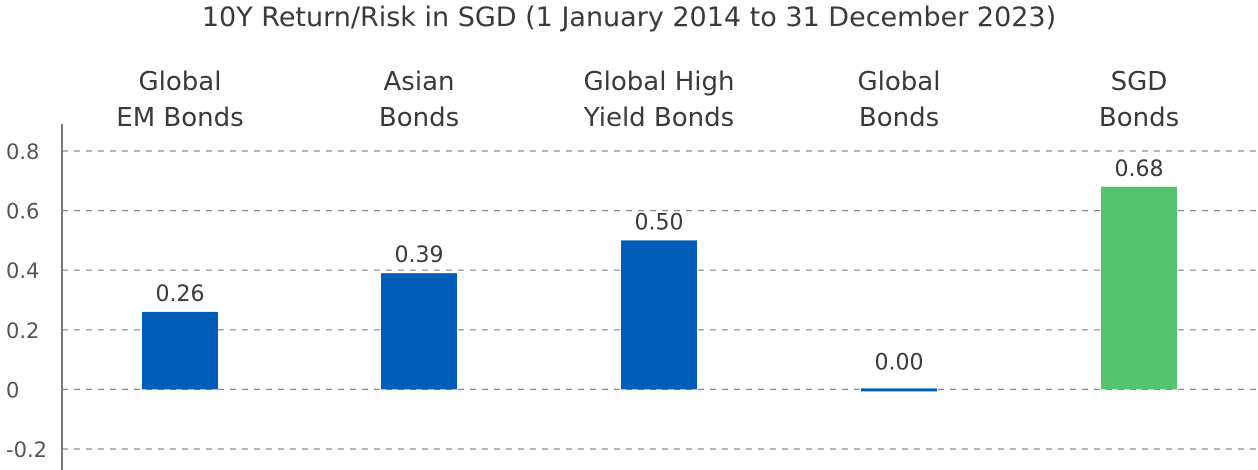 The image size is (1258, 470). Describe the element at coordinates (22, 212) in the screenshot. I see `y-tick-label: 0.6` at that location.